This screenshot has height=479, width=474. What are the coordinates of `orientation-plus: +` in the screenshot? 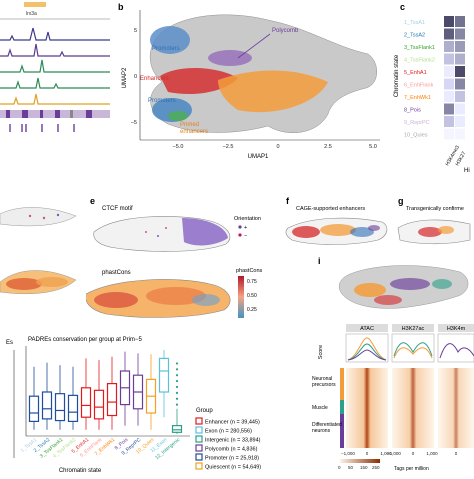 It's located at (245, 228).